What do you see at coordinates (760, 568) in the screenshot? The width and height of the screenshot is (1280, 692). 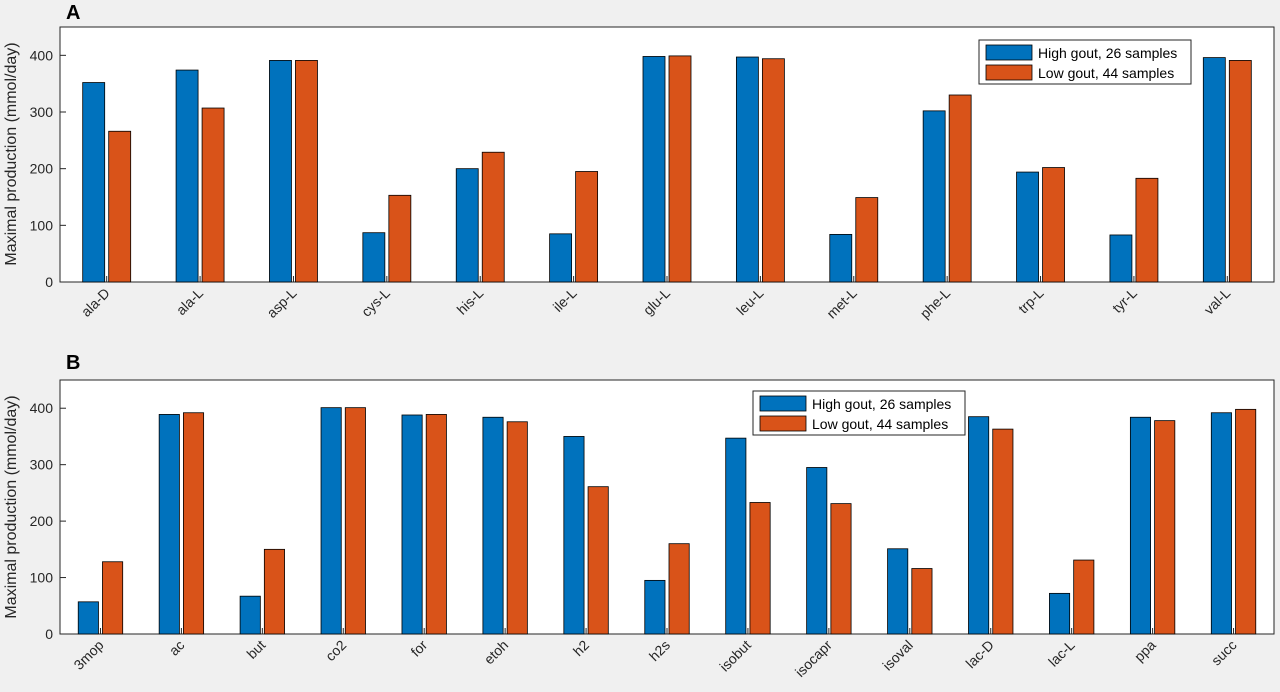 I see `panel-b-bar-low-isobut` at bounding box center [760, 568].